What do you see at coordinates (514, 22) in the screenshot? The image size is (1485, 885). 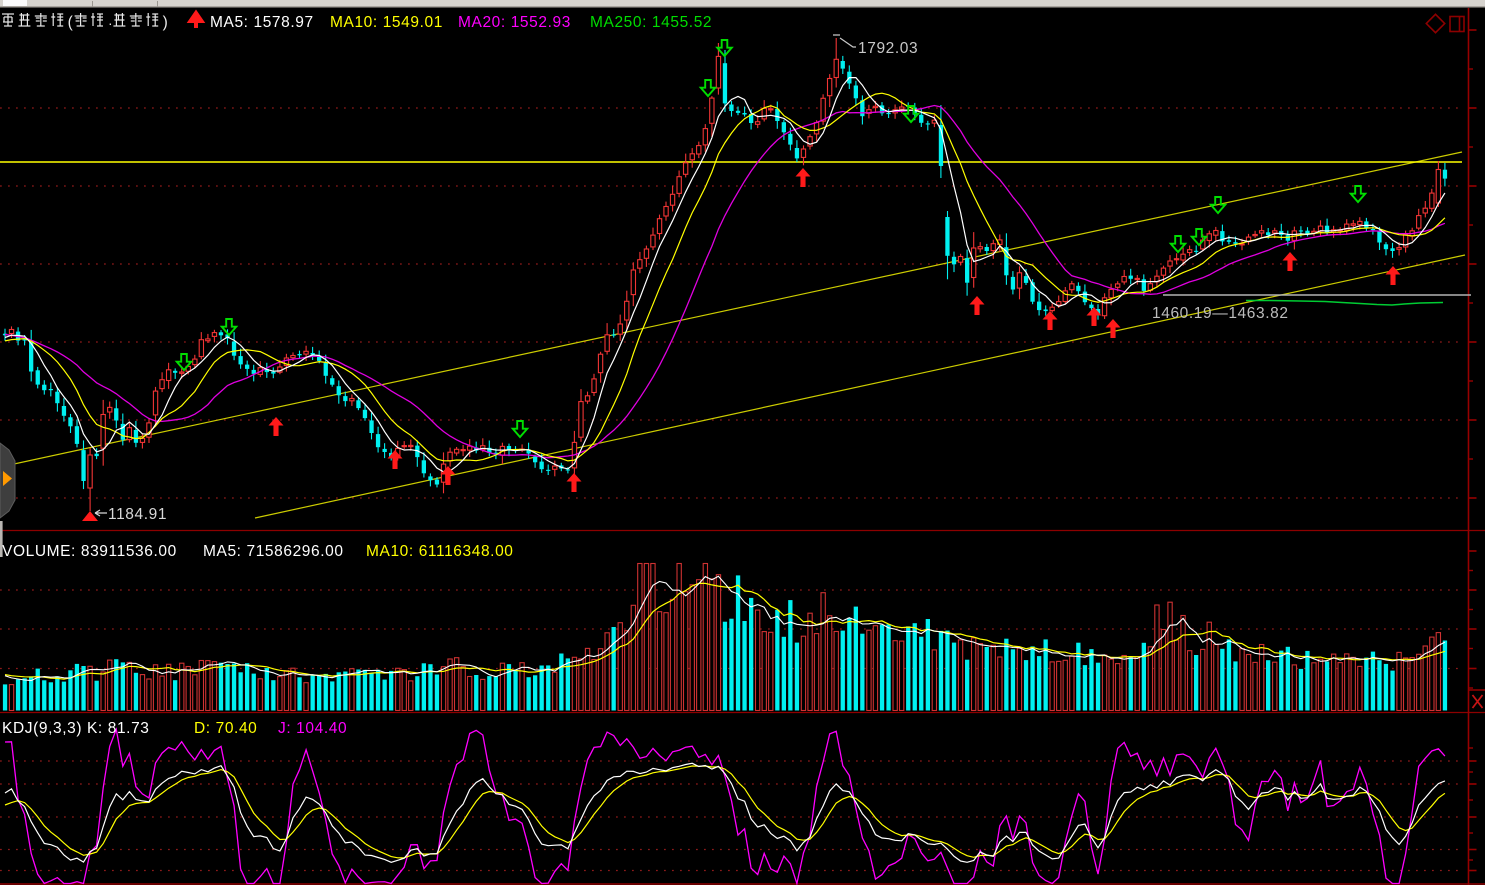 I see `svg-text: MA20: 1552.93` at bounding box center [514, 22].